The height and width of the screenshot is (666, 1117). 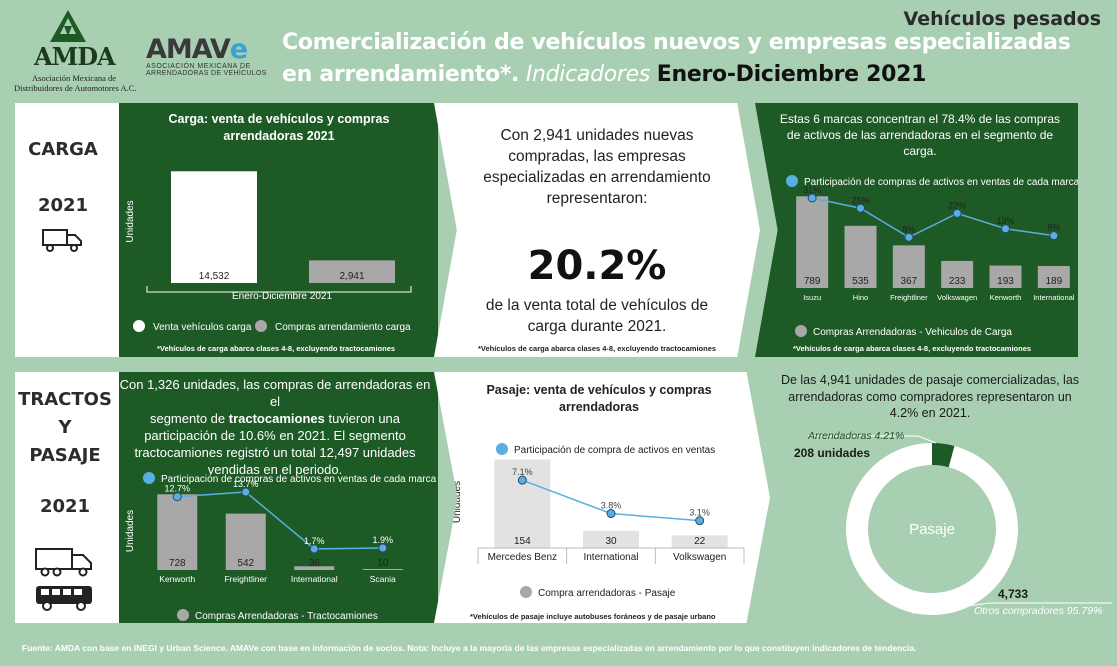 I want to click on slice-label-0: Arrendadoras 4.21%, so click(x=855, y=436).